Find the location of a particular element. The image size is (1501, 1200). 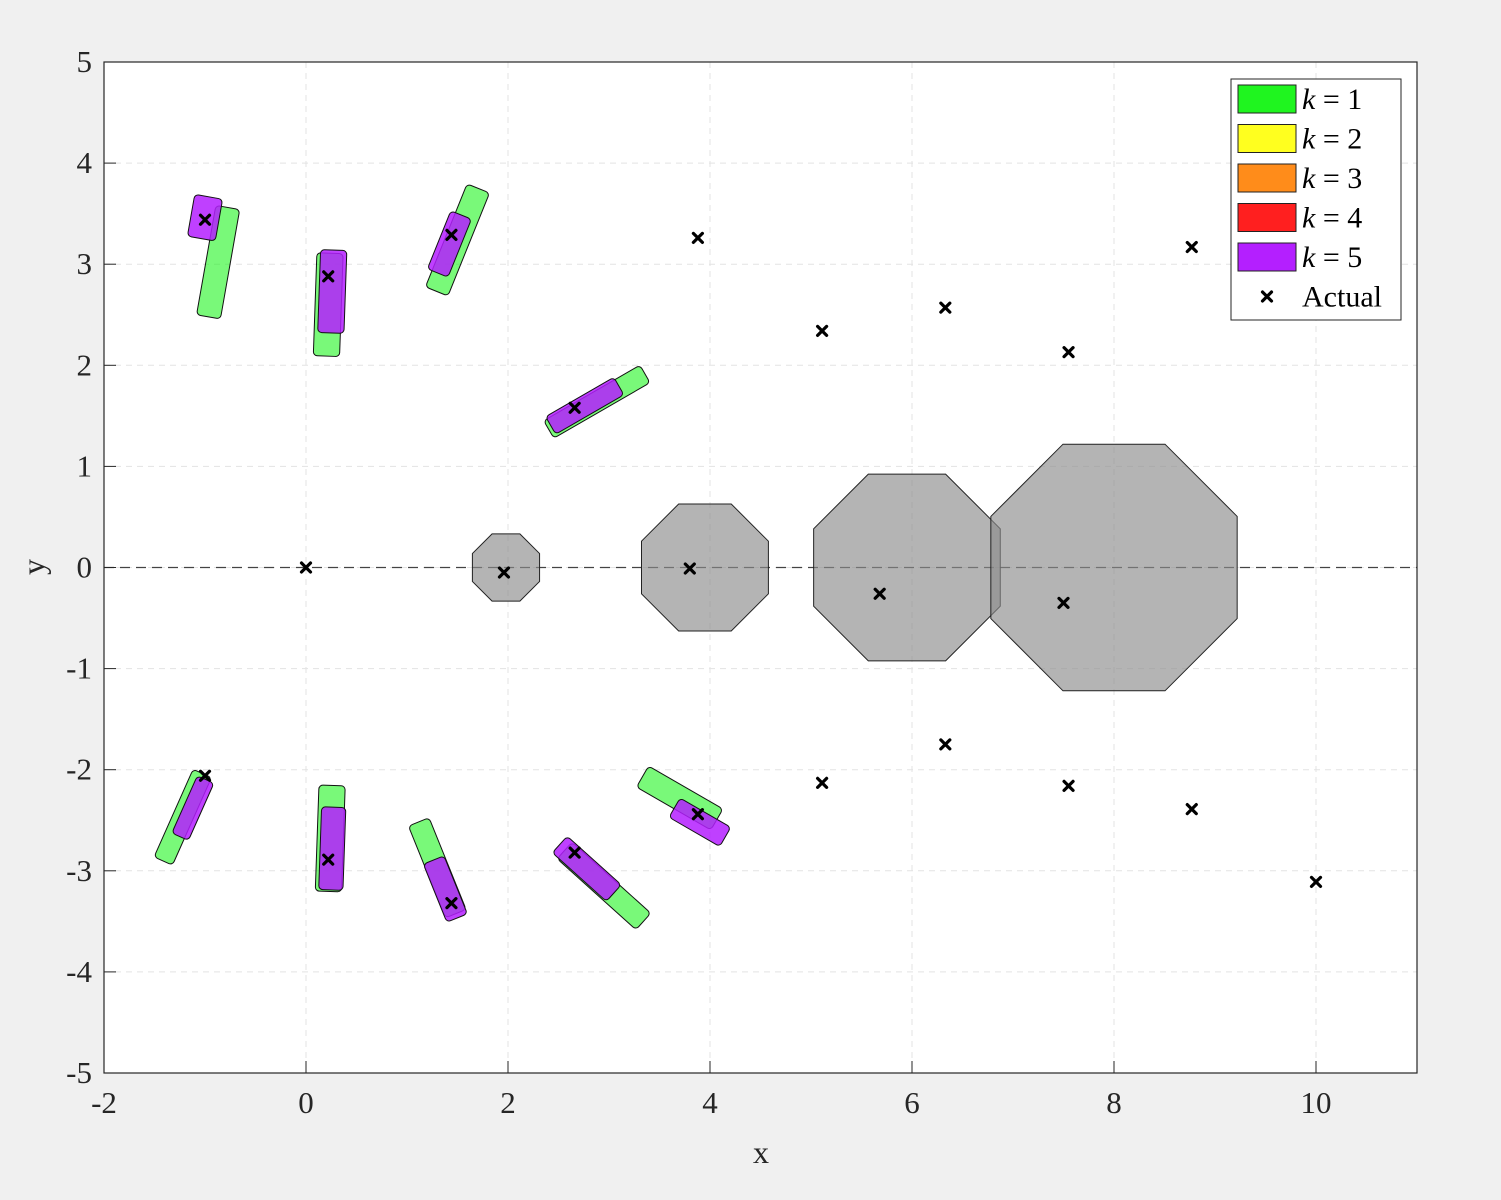

y-tick-label: 4 is located at coordinates (85, 162).